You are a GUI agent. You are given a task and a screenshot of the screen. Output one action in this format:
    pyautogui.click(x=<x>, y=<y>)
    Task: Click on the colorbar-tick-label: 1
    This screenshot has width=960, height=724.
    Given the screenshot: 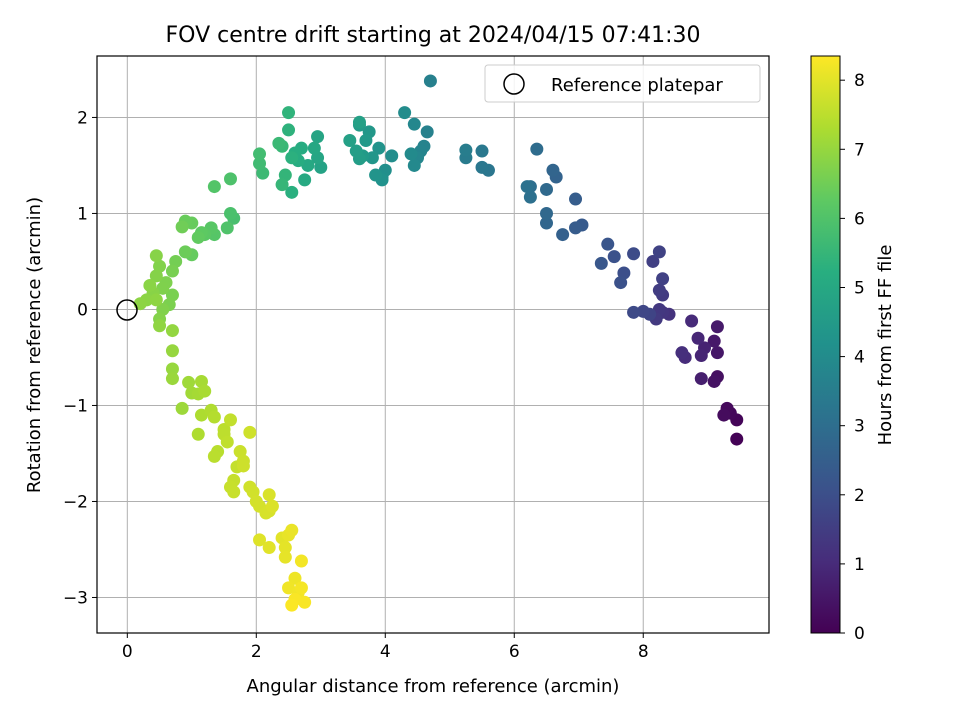 What is the action you would take?
    pyautogui.click(x=859, y=565)
    